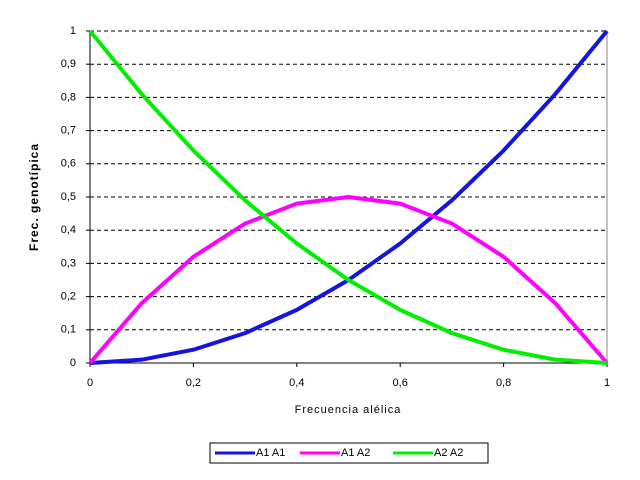  I want to click on x-tick-label: 0,6, so click(400, 383).